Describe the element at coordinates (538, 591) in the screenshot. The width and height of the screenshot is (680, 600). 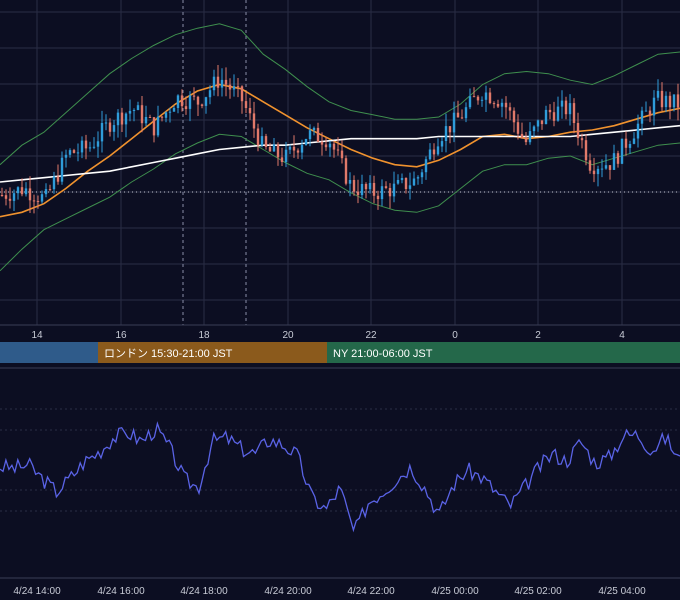
I see `time-tick-label: 4/25 02:00` at that location.